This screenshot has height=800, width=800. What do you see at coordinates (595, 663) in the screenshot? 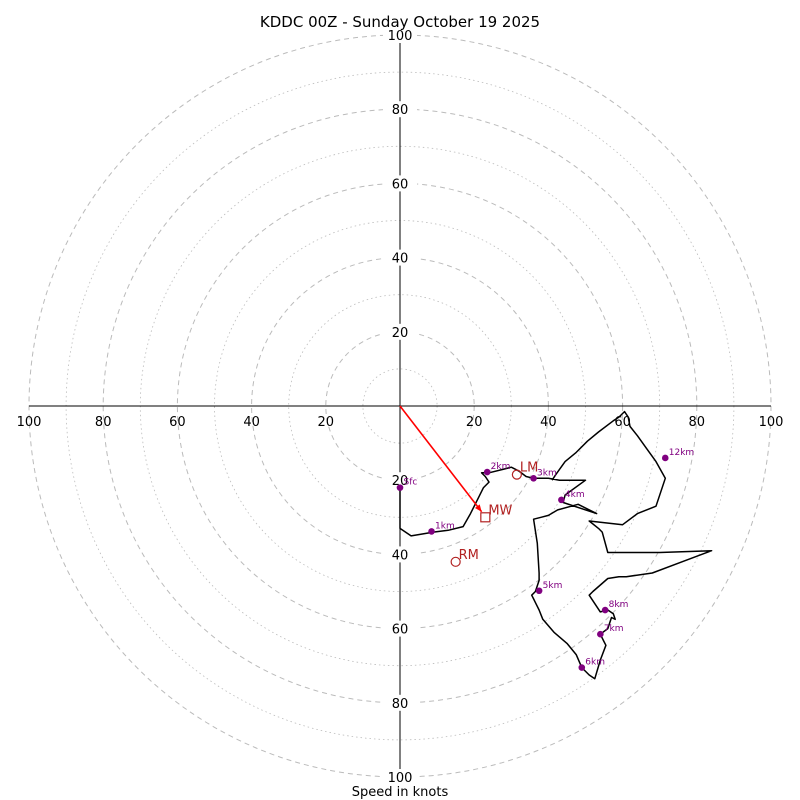
I see `height-label-6km: 6km` at bounding box center [595, 663].